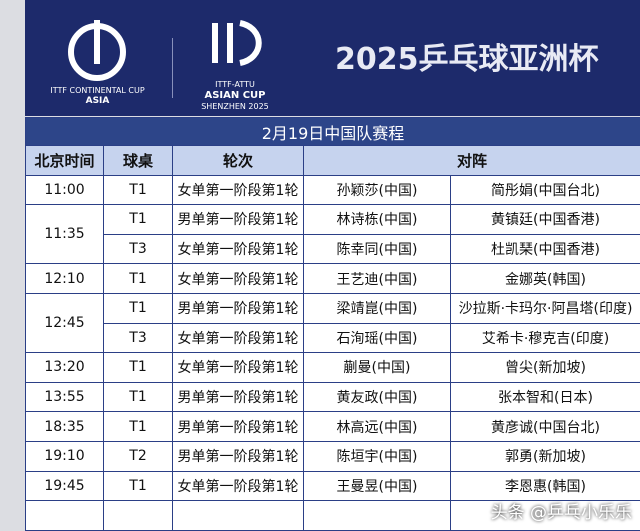 The width and height of the screenshot is (640, 531). What do you see at coordinates (65, 456) in the screenshot?
I see `time-cell: 19:10` at bounding box center [65, 456].